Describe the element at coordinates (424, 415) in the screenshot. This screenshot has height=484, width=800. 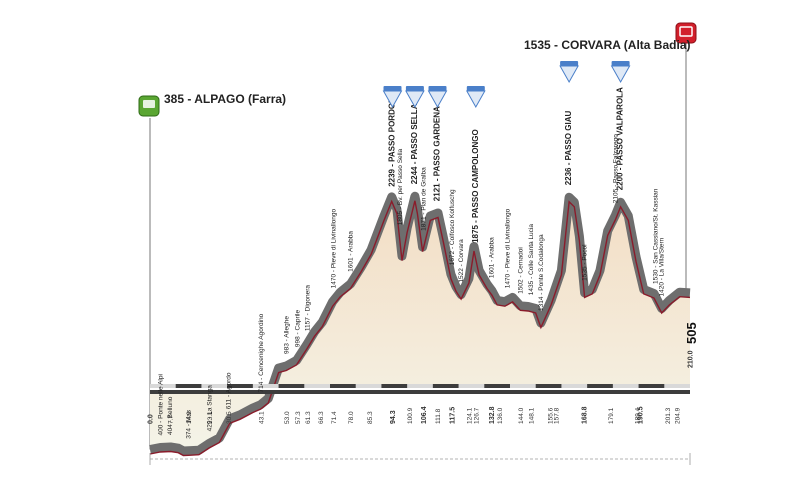
I see `km-tick-label: 106.4` at that location.